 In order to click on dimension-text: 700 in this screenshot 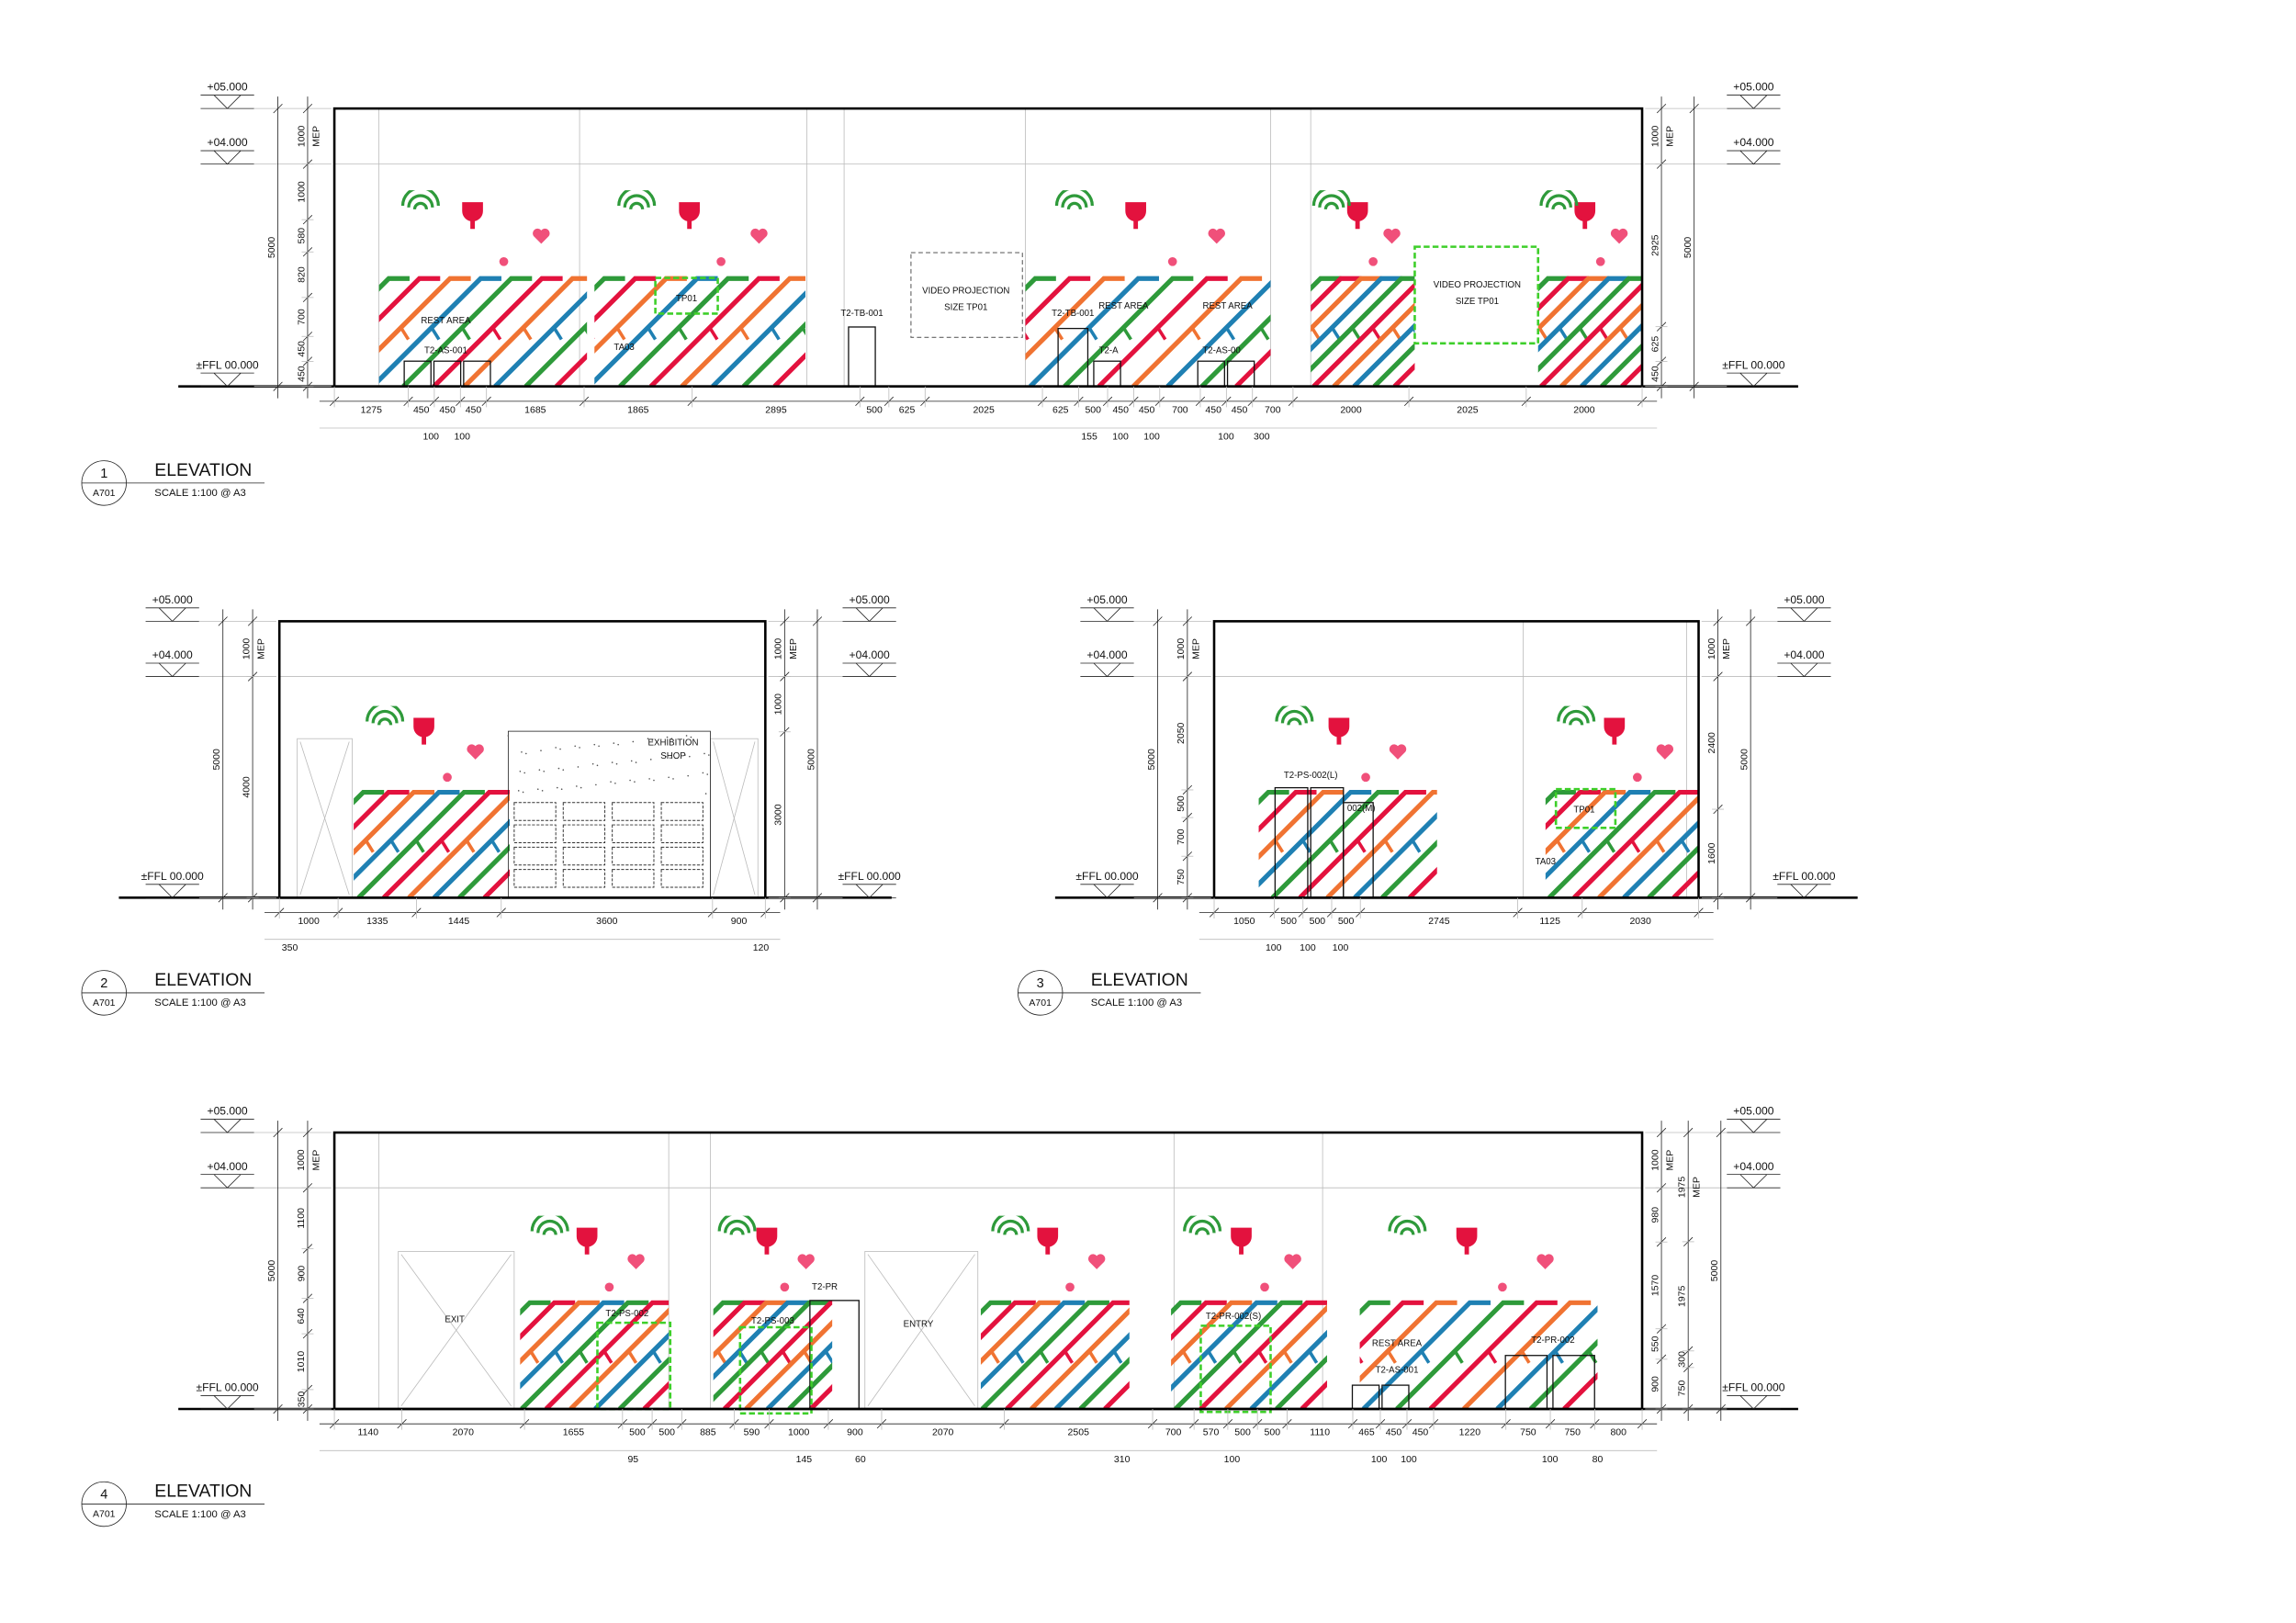, I will do `click(1273, 409)`.